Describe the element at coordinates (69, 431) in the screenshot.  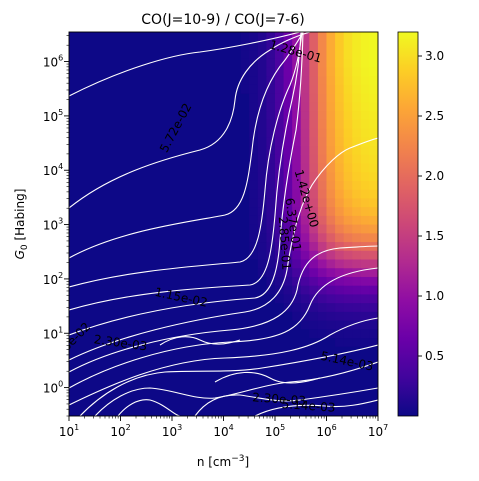
I see `x-tick-label: 10¹` at that location.